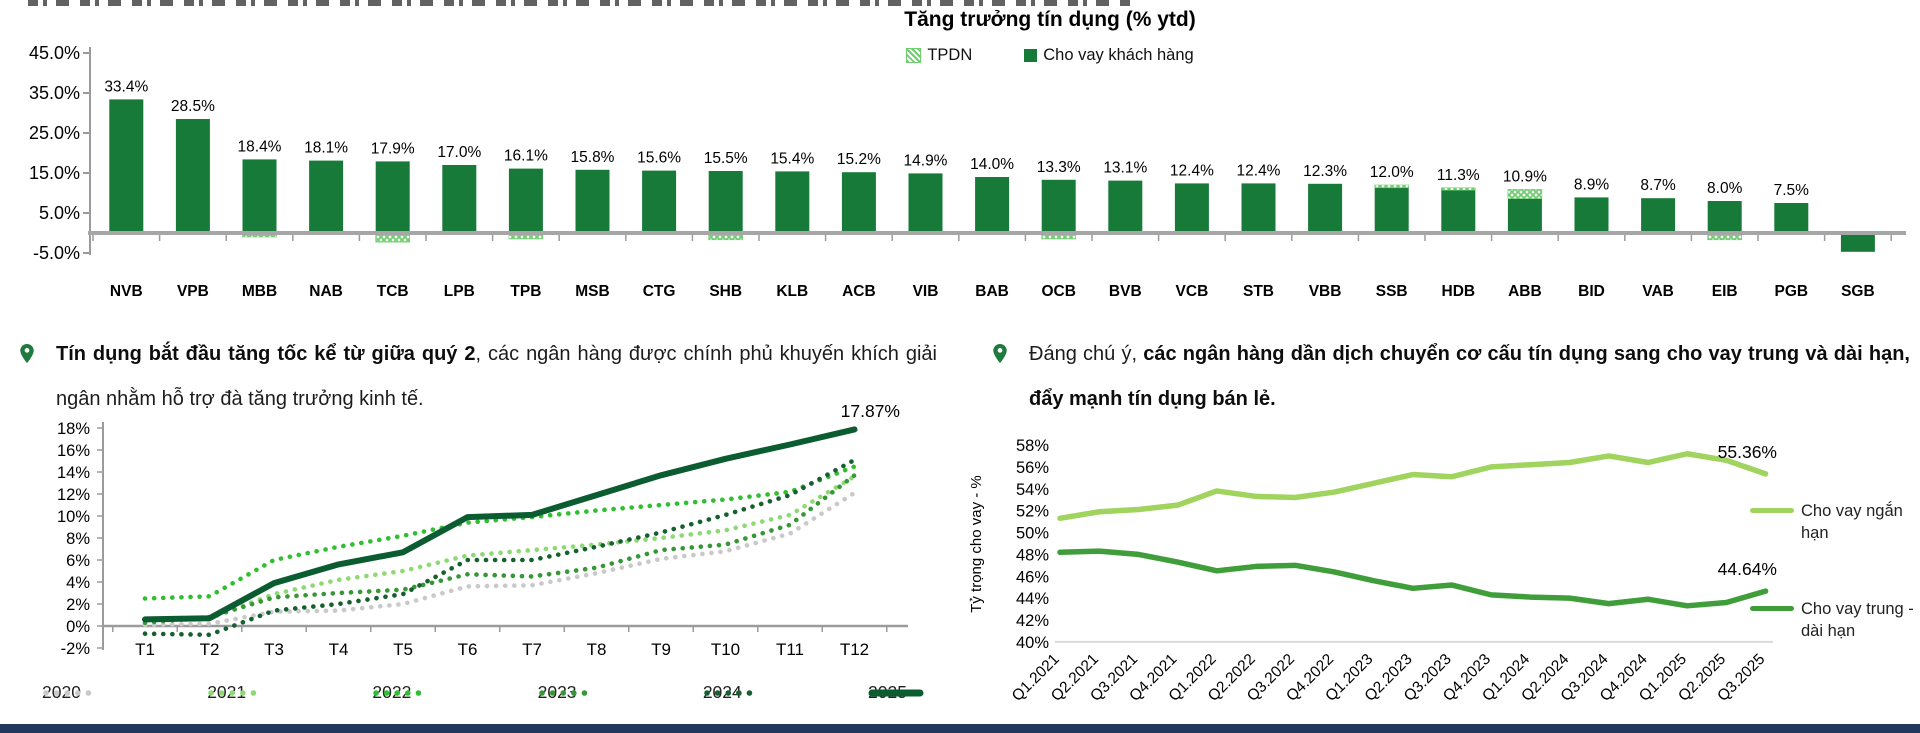  Describe the element at coordinates (792, 158) in the screenshot. I see `svg-text: 15.4%` at that location.